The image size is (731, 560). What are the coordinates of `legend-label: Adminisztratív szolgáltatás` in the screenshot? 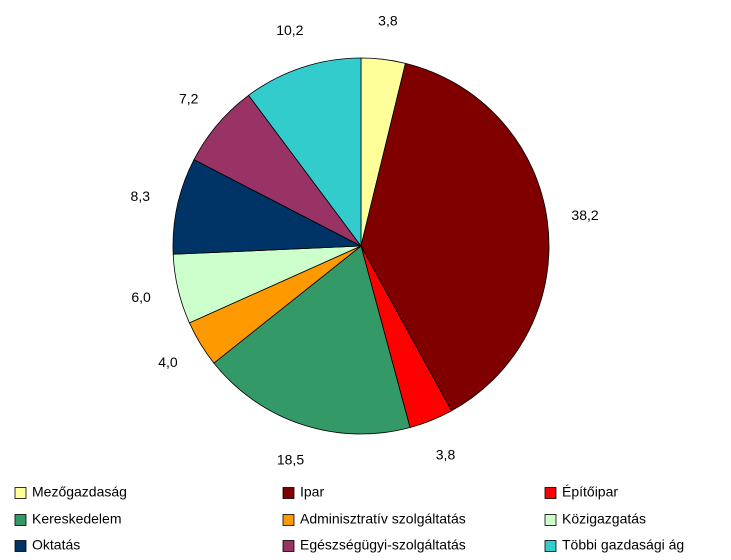 It's located at (383, 519).